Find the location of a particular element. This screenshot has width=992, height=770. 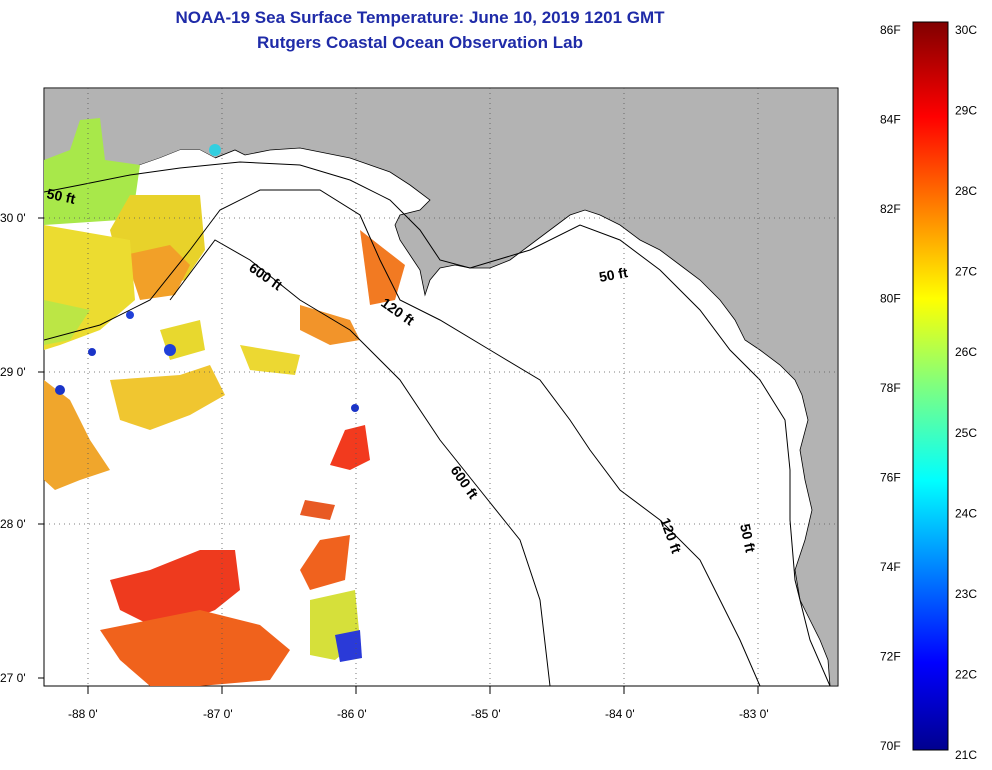

colorbar-celsius-label: 25C is located at coordinates (966, 433).